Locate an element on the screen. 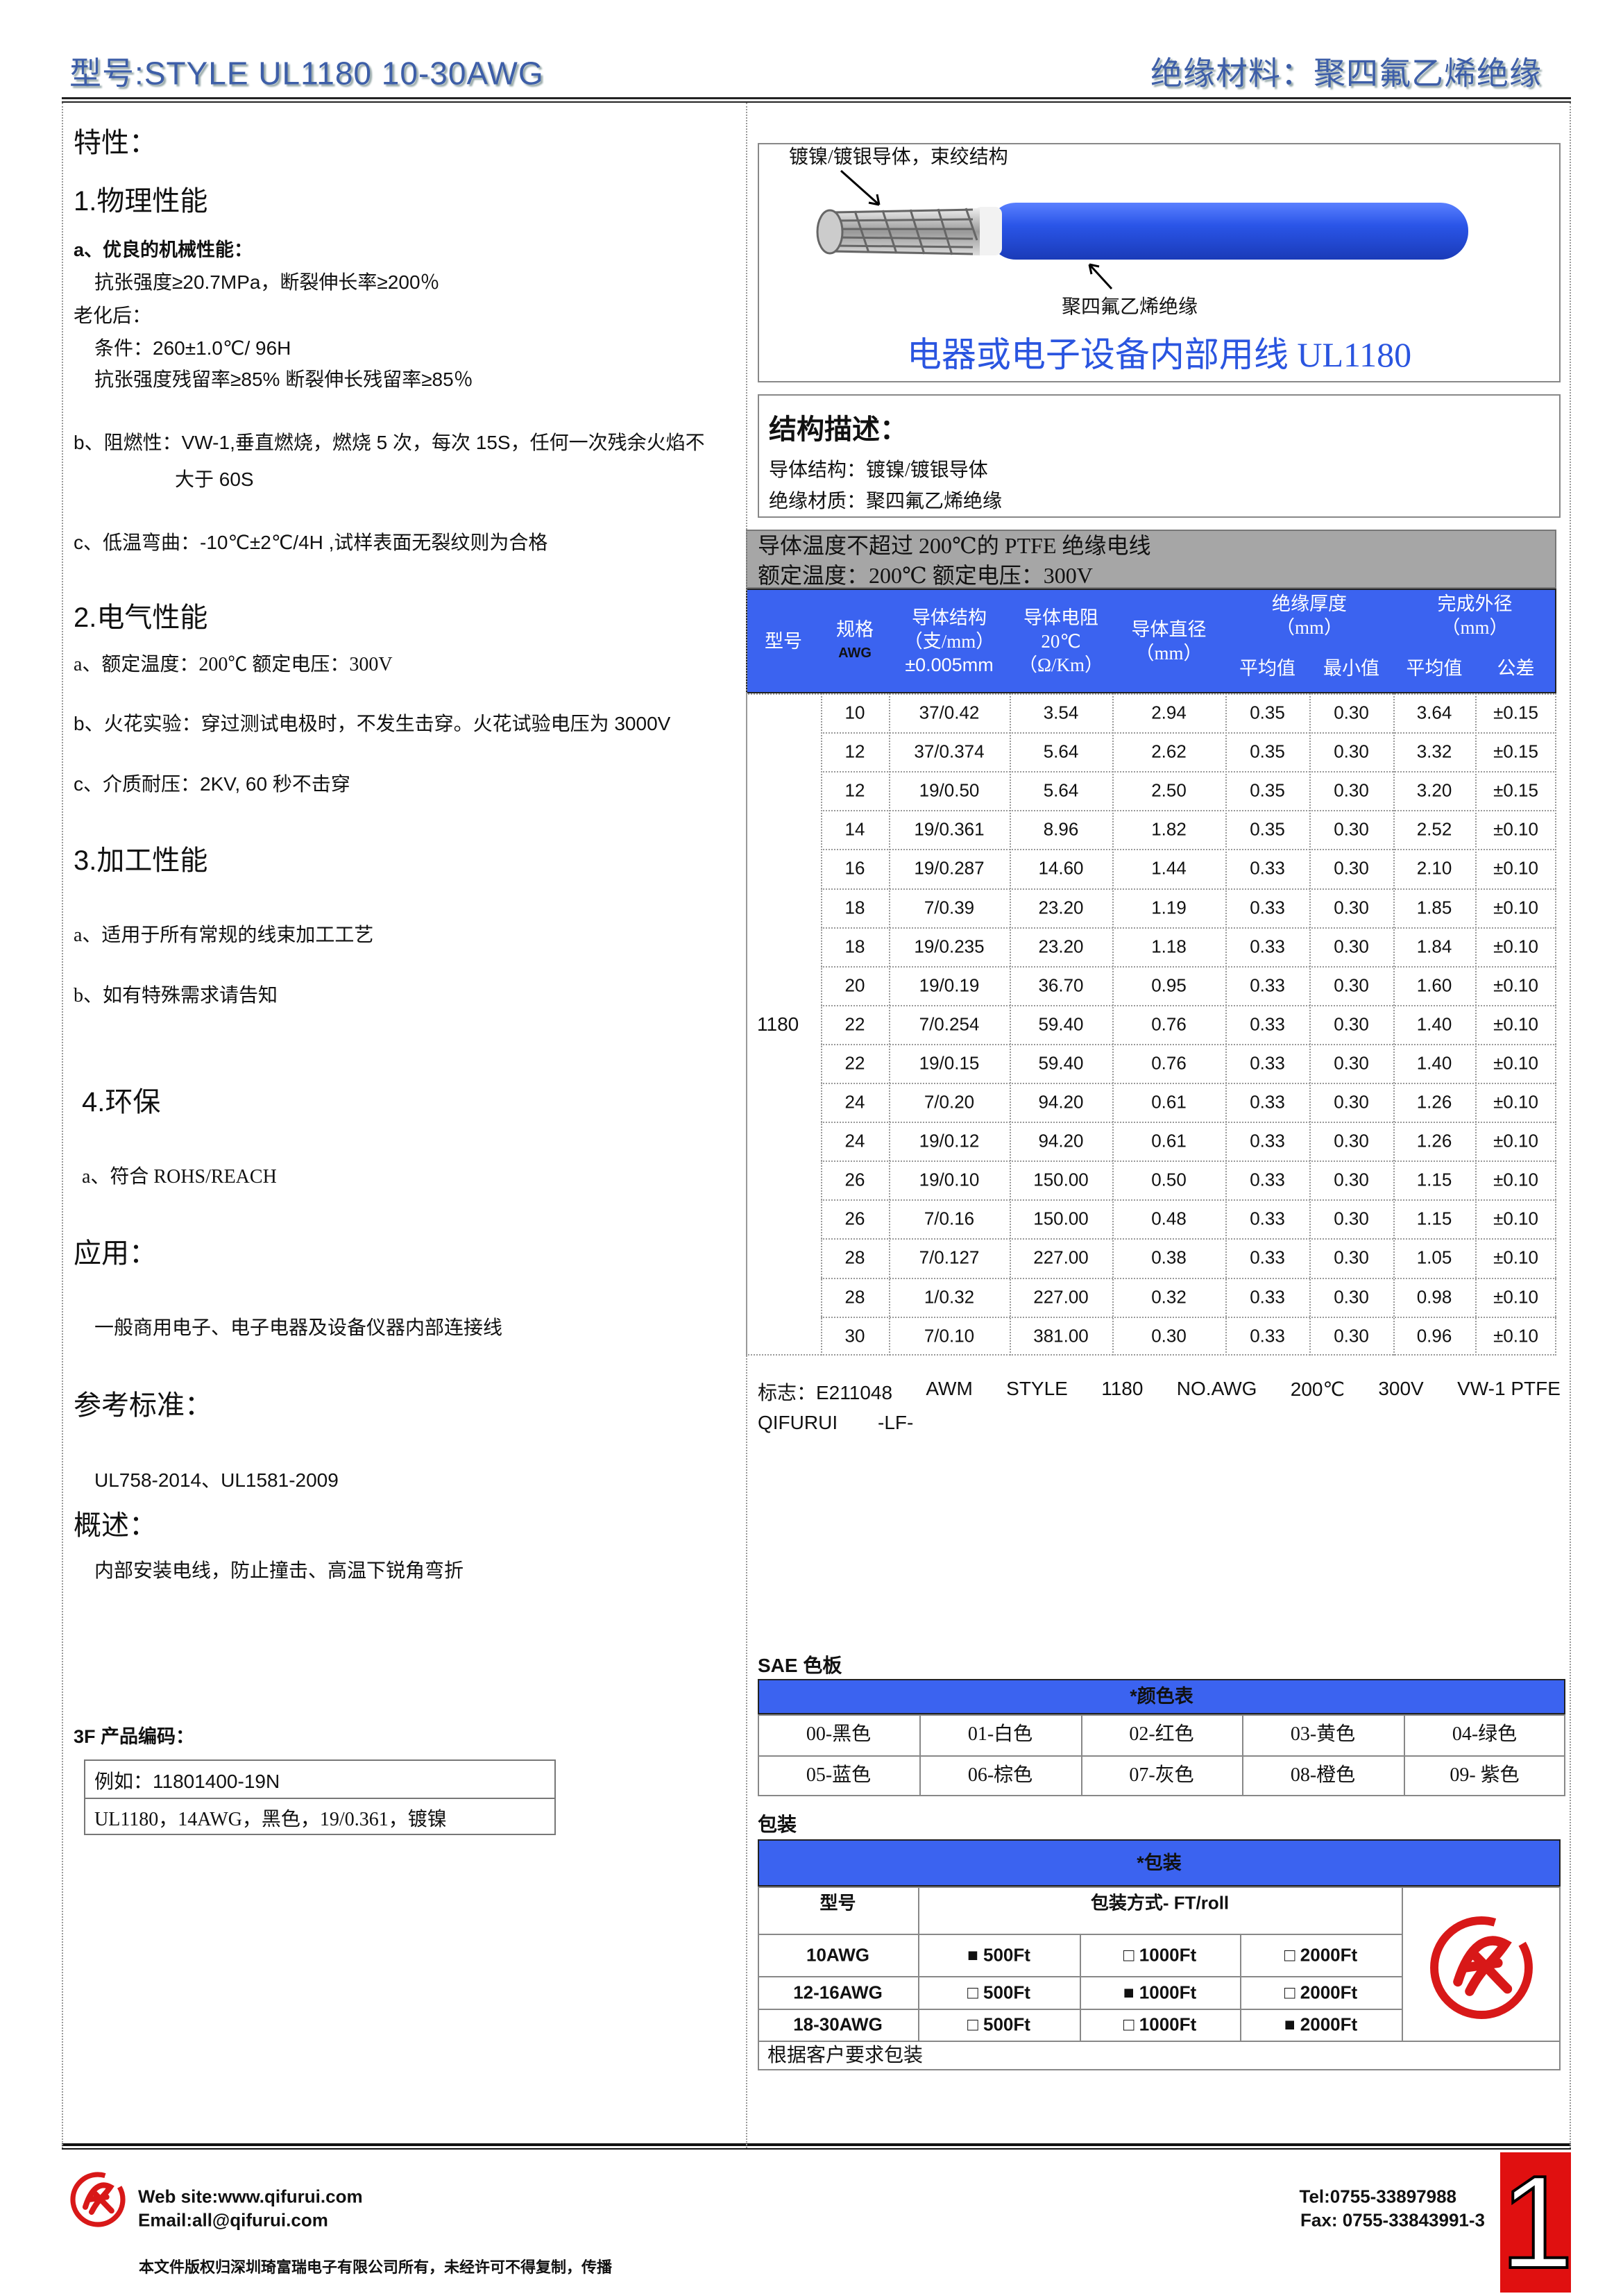  section-title: 3F 产品编码： is located at coordinates (134, 1736).